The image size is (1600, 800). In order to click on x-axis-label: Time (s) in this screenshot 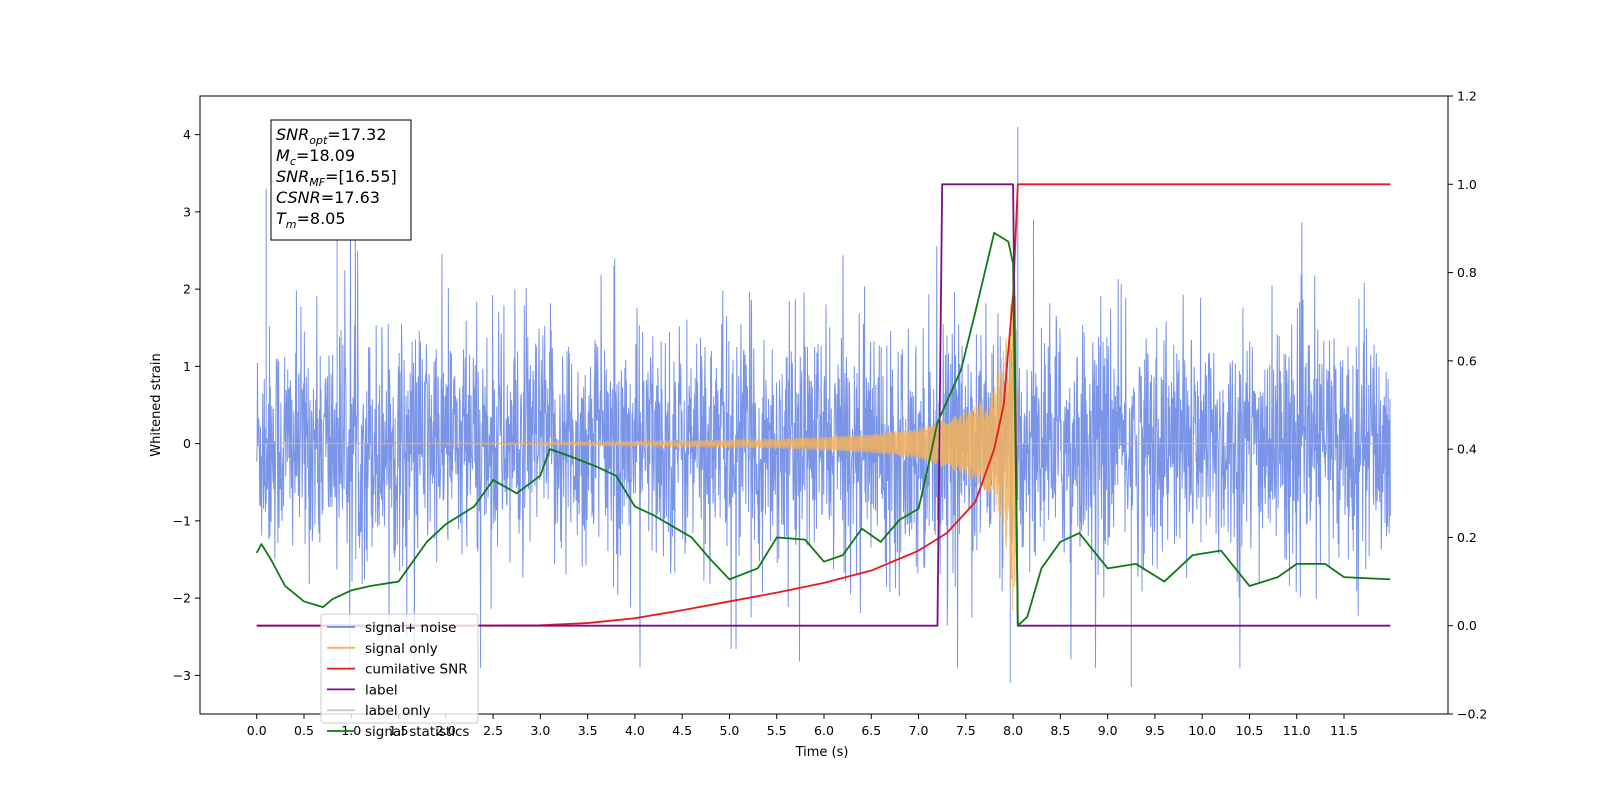, I will do `click(822, 752)`.